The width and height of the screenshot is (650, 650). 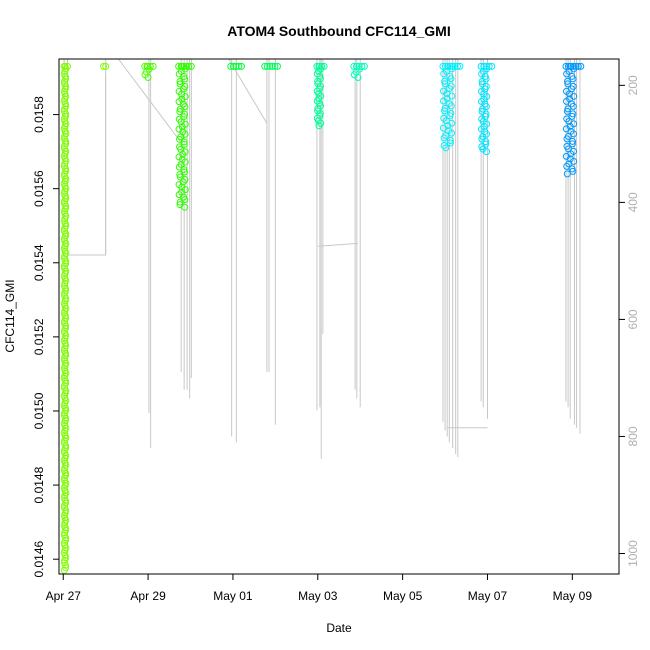 I want to click on secondary-y-axis: 200 400 600 800 1000, so click(x=629, y=321).